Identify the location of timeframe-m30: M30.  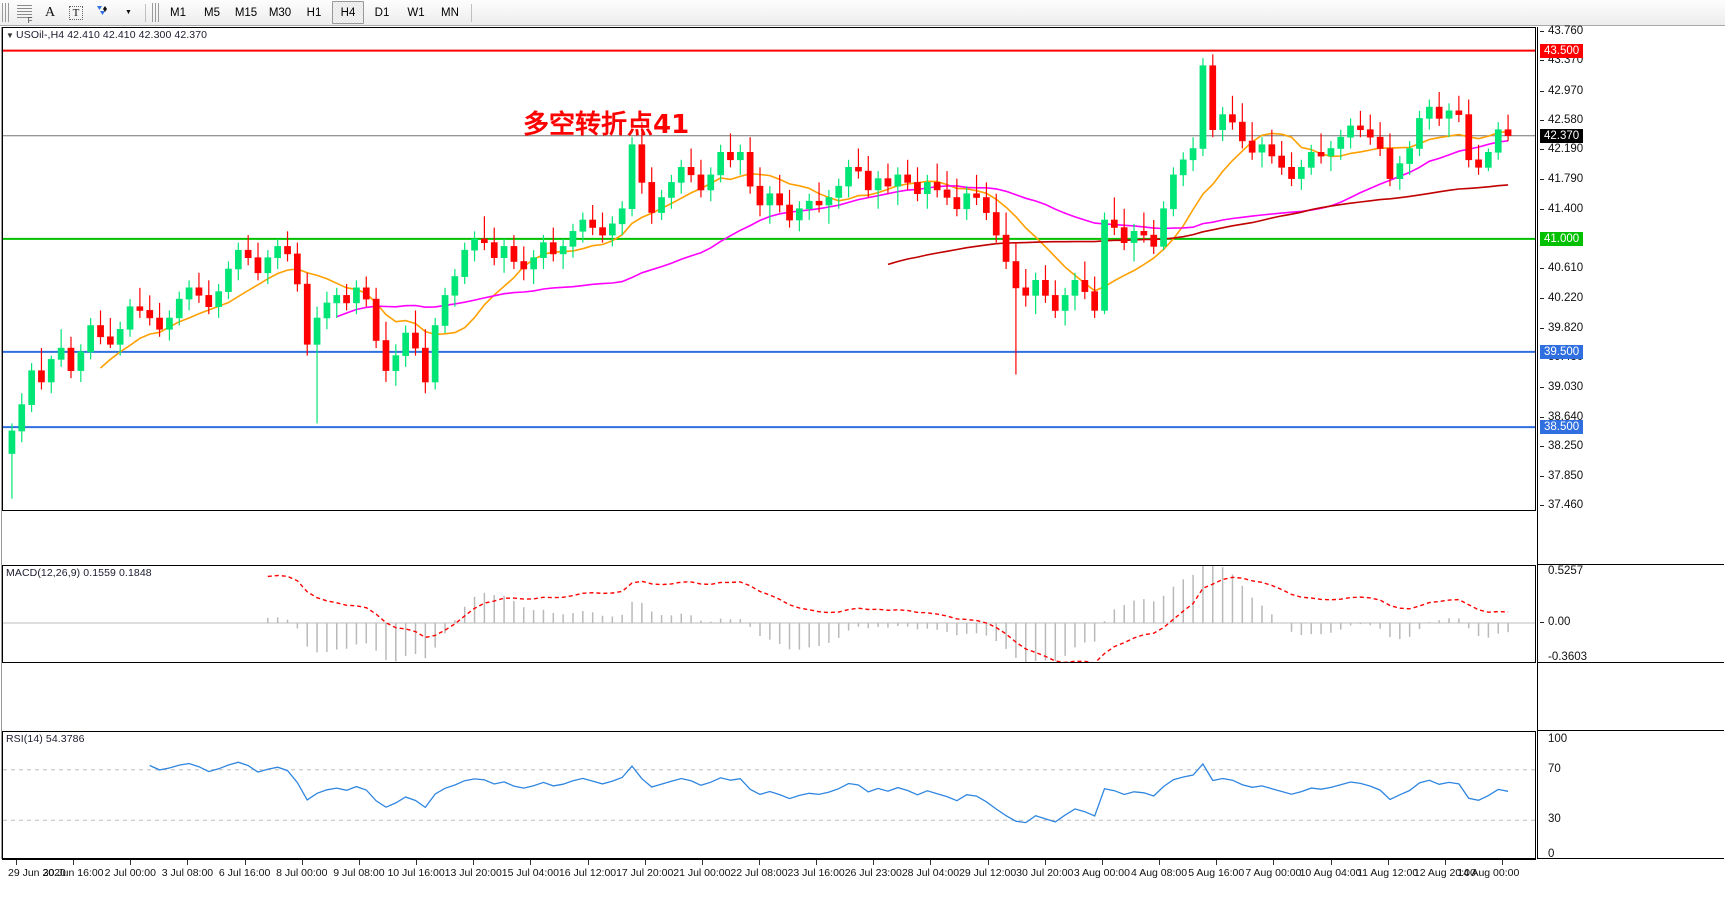
(280, 12).